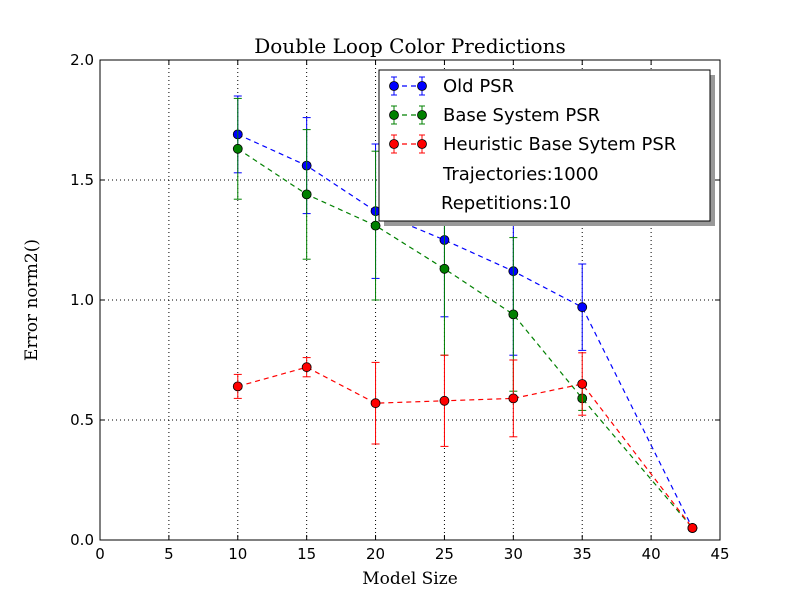 The image size is (800, 600). Describe the element at coordinates (82, 540) in the screenshot. I see `y-tick-label: 0.0` at that location.